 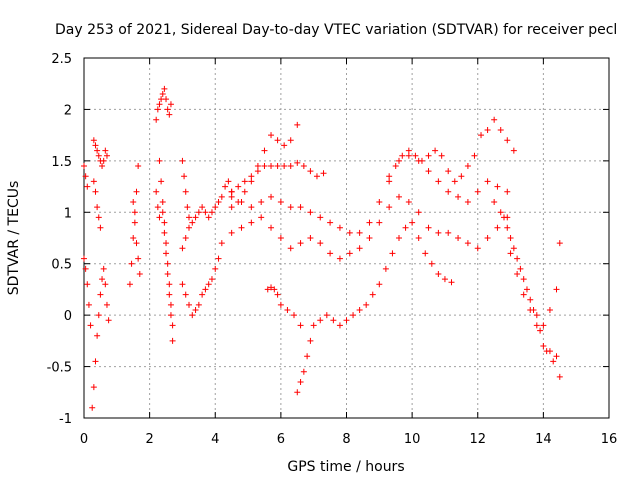 I want to click on y-tick-label: 2, so click(x=68, y=110).